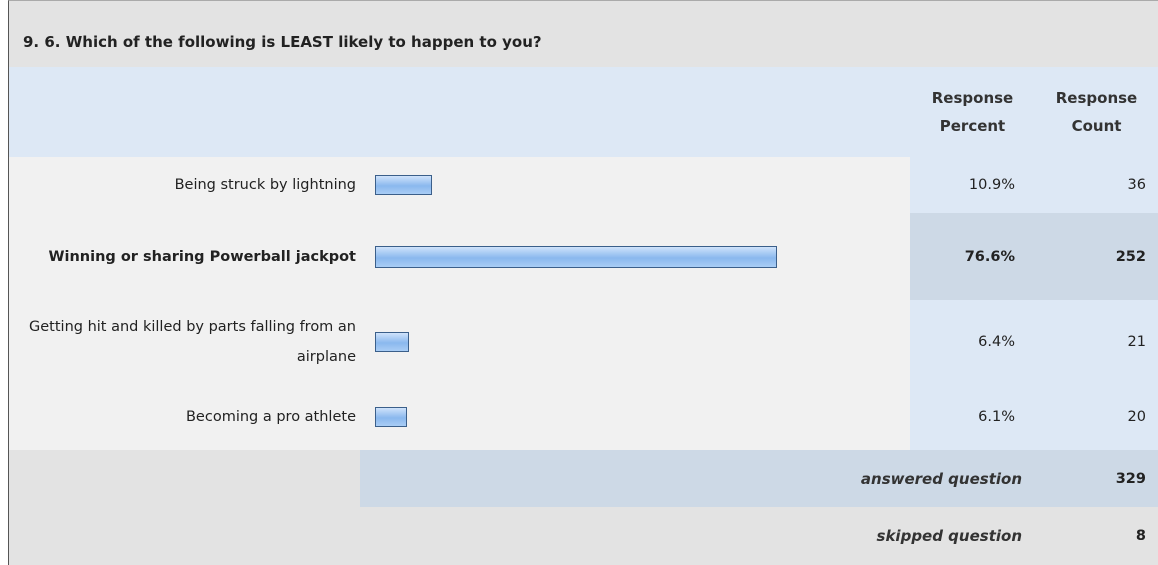  What do you see at coordinates (1096, 341) in the screenshot?
I see `count-cell: 21` at bounding box center [1096, 341].